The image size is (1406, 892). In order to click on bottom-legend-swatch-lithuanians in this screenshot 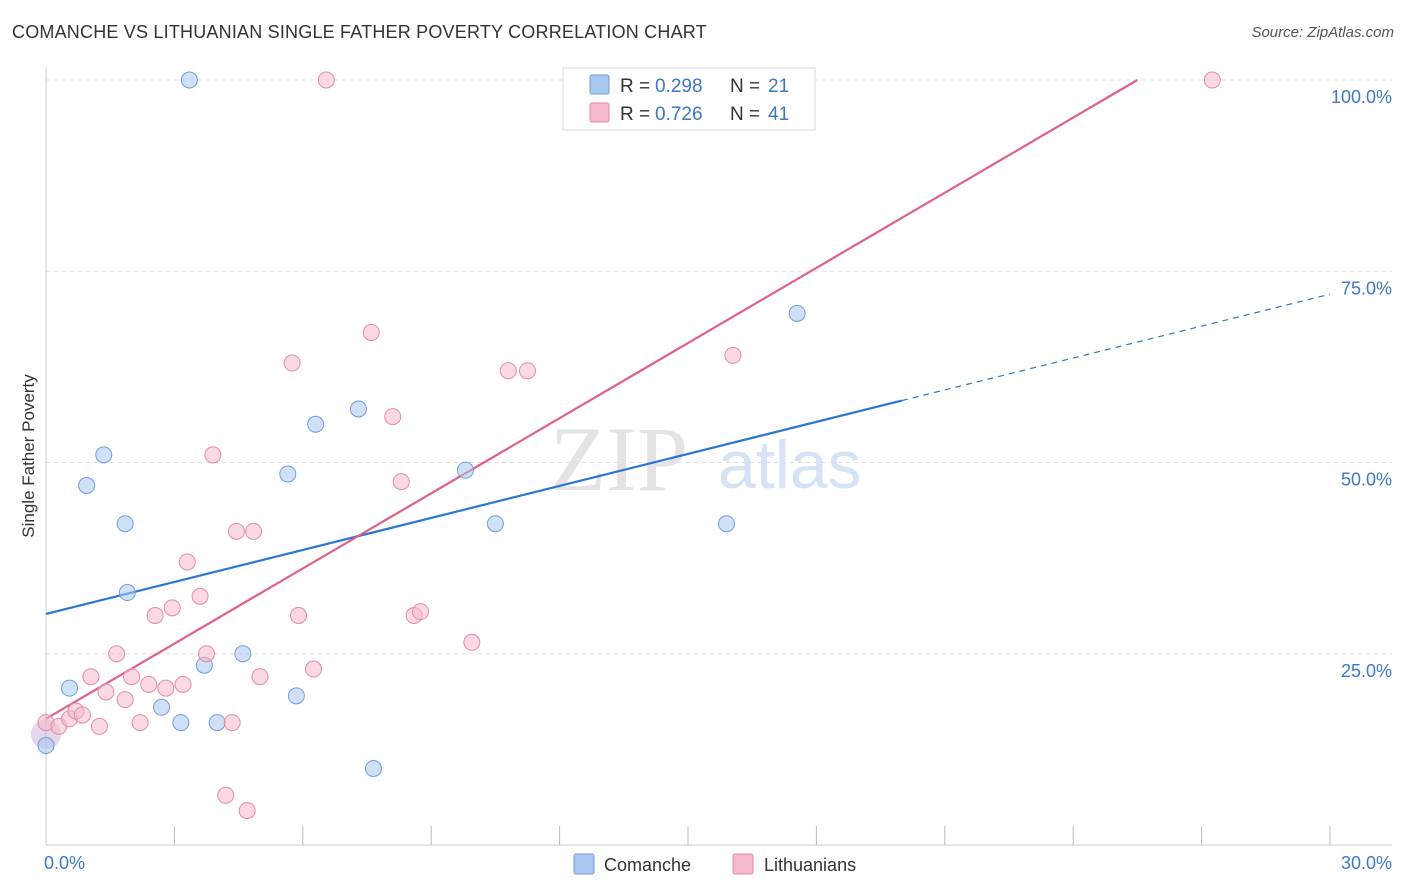, I will do `click(743, 864)`.